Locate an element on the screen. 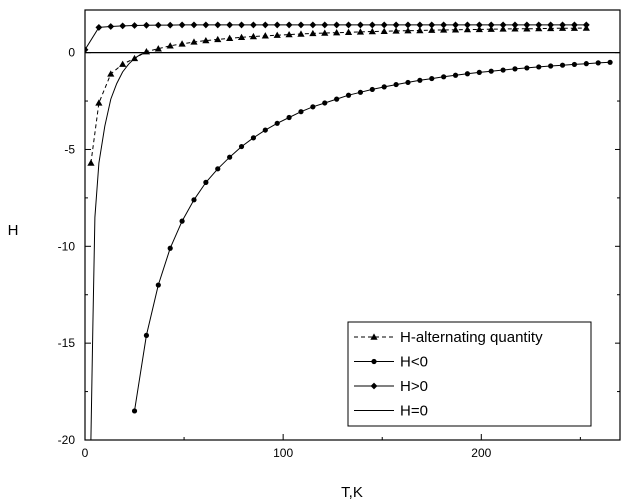  y-axis-label: H is located at coordinates (13, 230).